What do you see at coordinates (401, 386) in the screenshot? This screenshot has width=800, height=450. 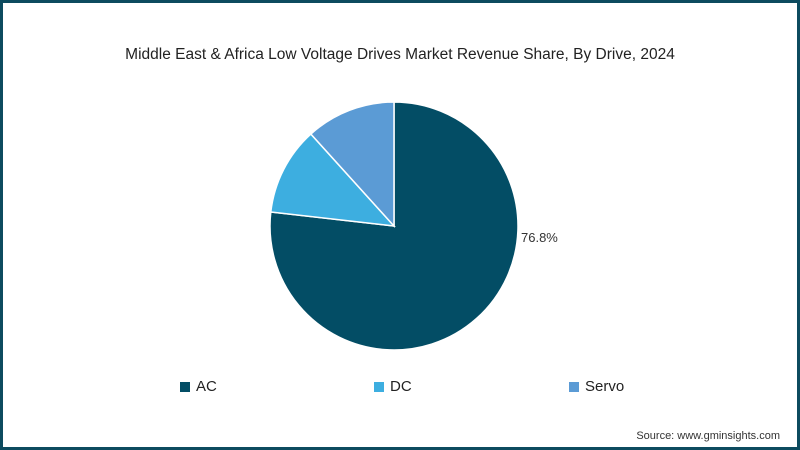 I see `legend-label: DC` at bounding box center [401, 386].